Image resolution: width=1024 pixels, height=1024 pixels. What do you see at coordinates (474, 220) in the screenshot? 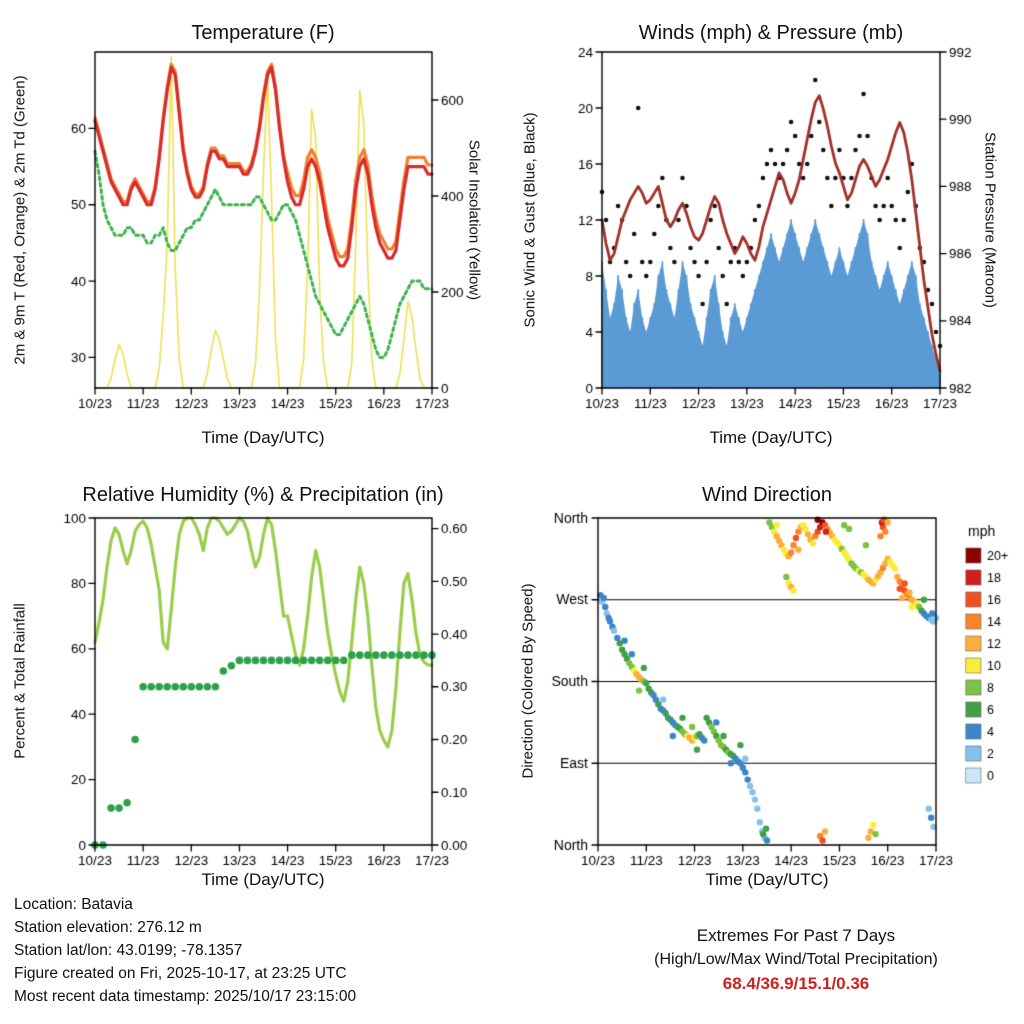
I see `solar-y-axis-label: Solar Insolation (Yellow)` at bounding box center [474, 220].